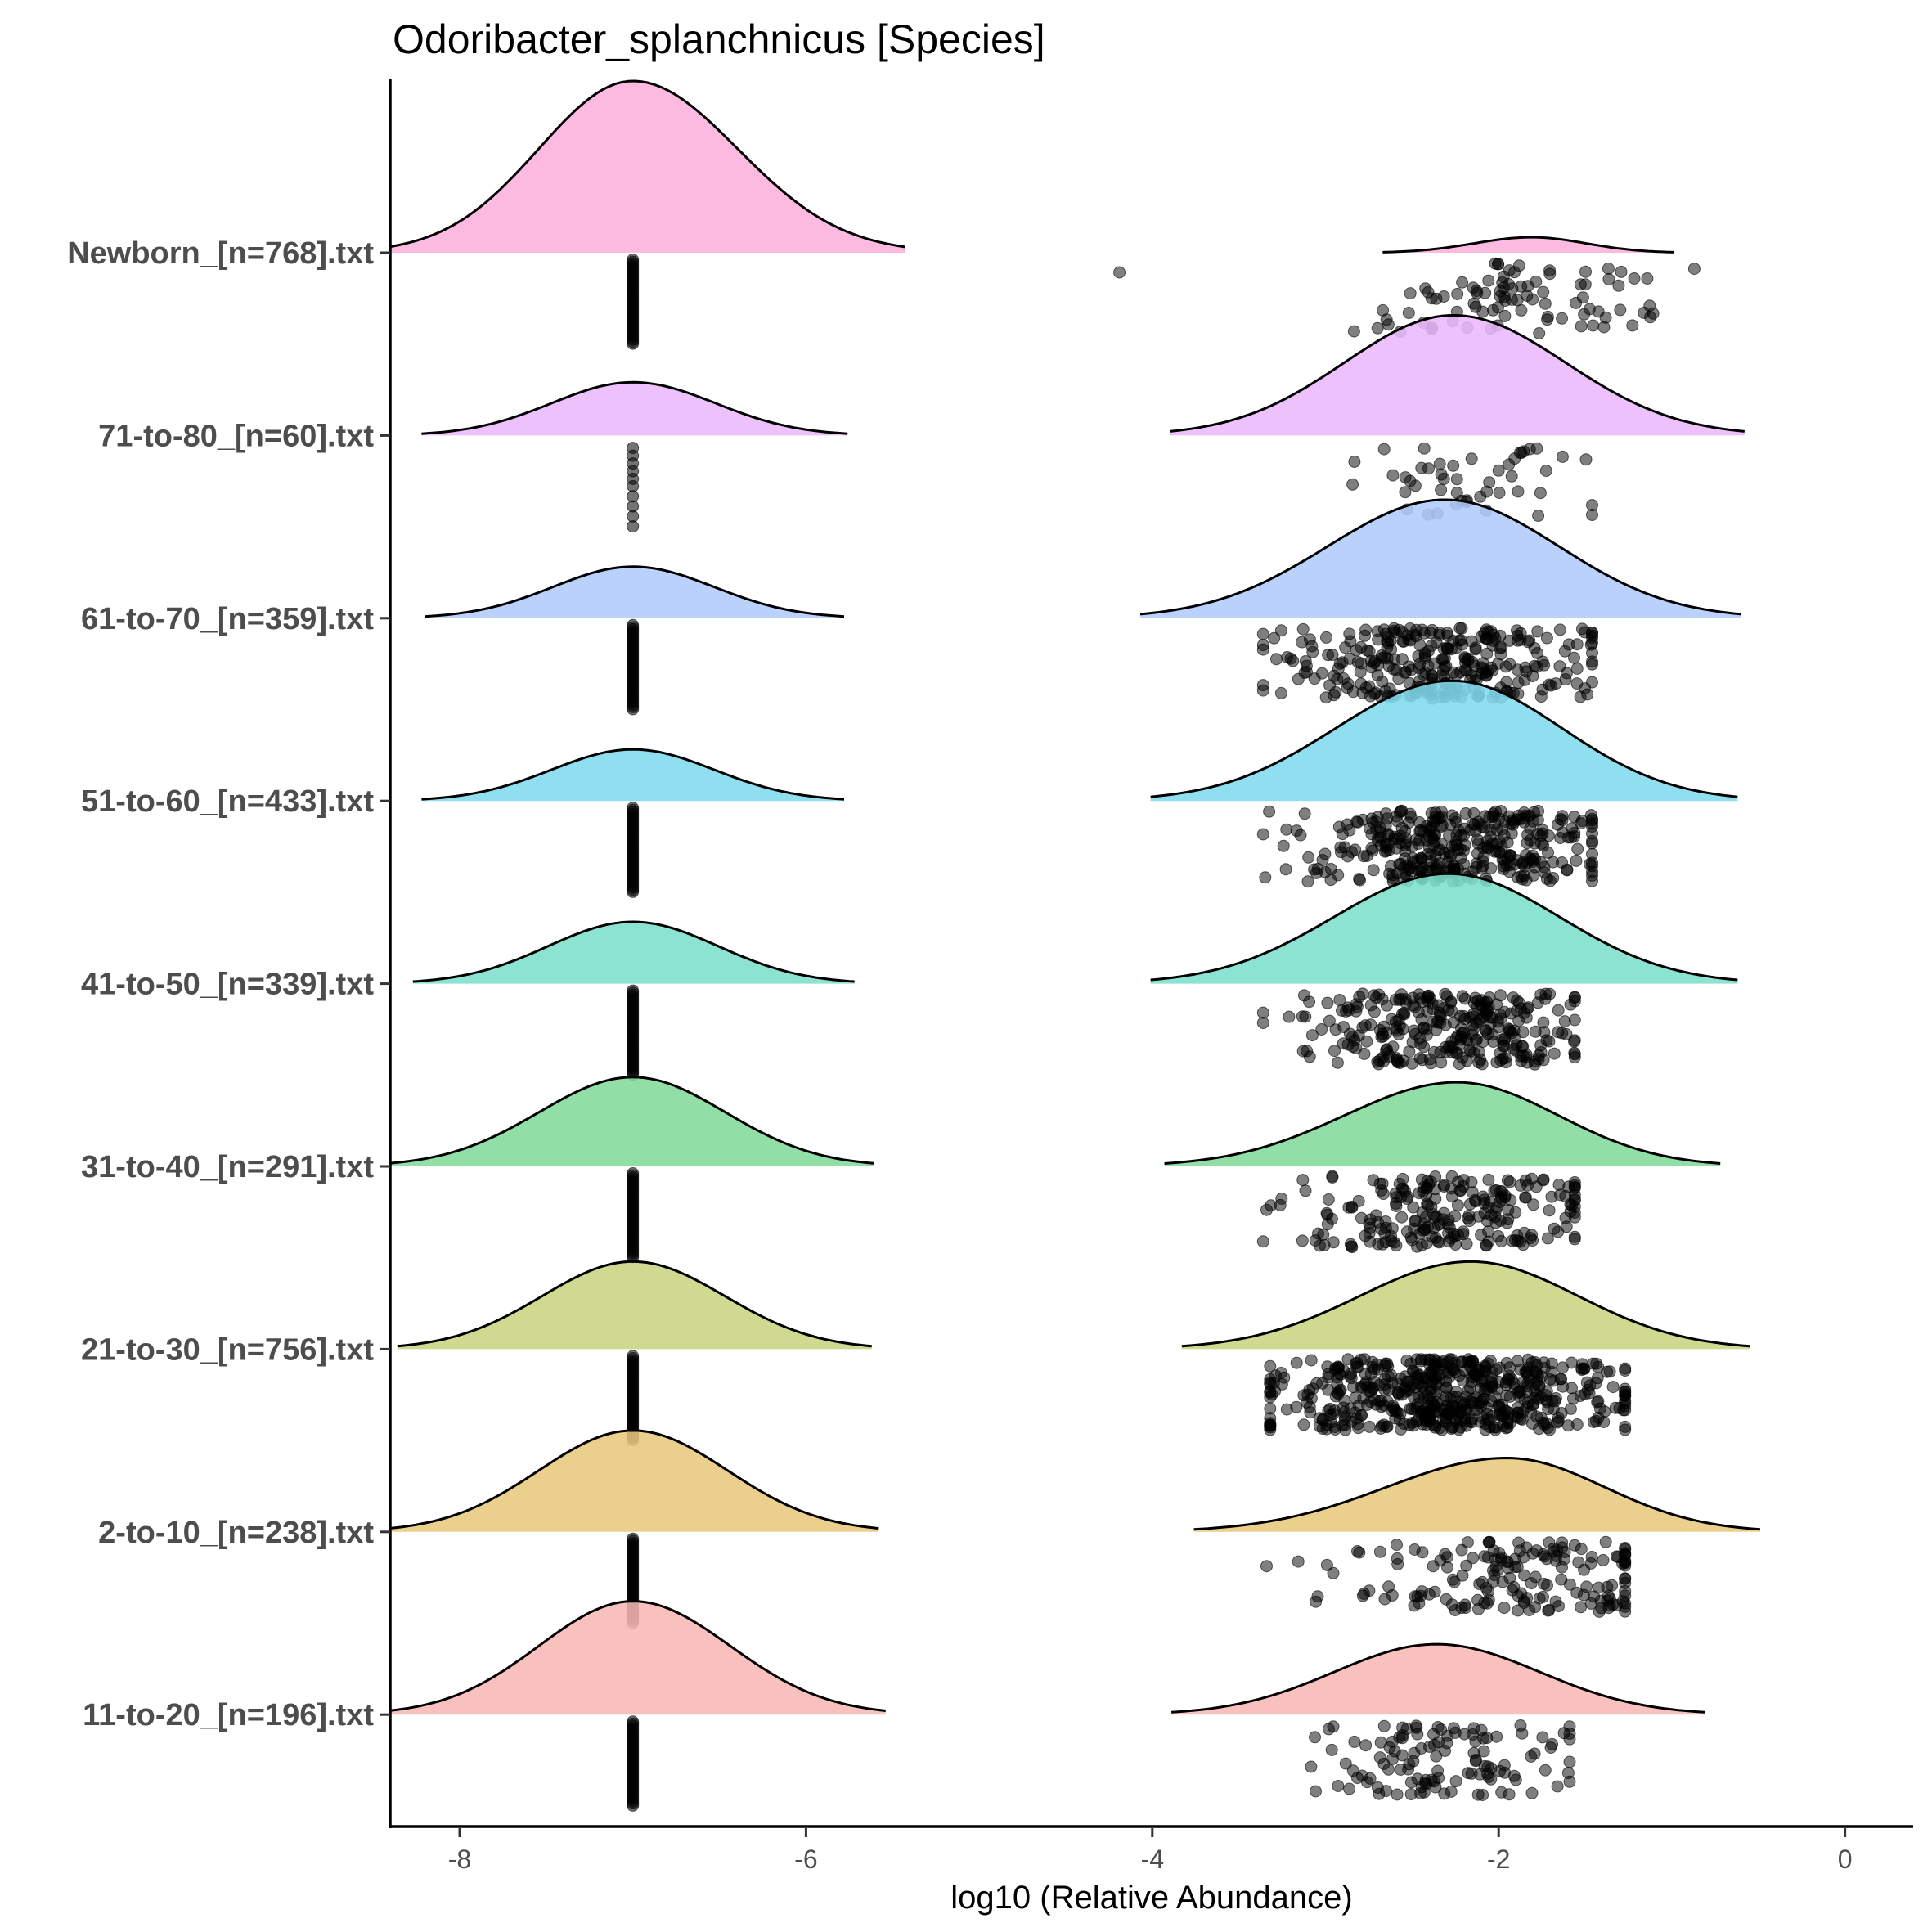 The width and height of the screenshot is (1932, 1932). What do you see at coordinates (1444, 927) in the screenshot?
I see `density-outline` at bounding box center [1444, 927].